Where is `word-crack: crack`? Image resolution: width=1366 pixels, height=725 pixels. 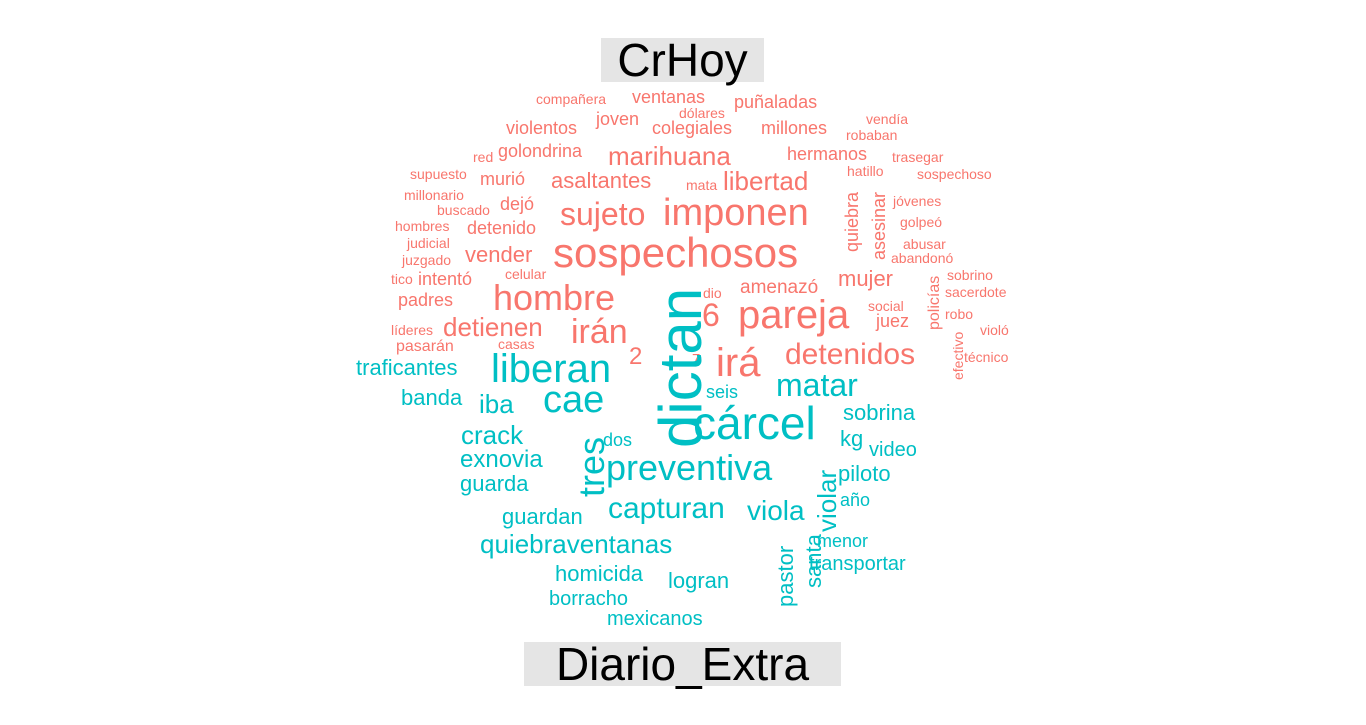
word-crack: crack is located at coordinates (492, 435).